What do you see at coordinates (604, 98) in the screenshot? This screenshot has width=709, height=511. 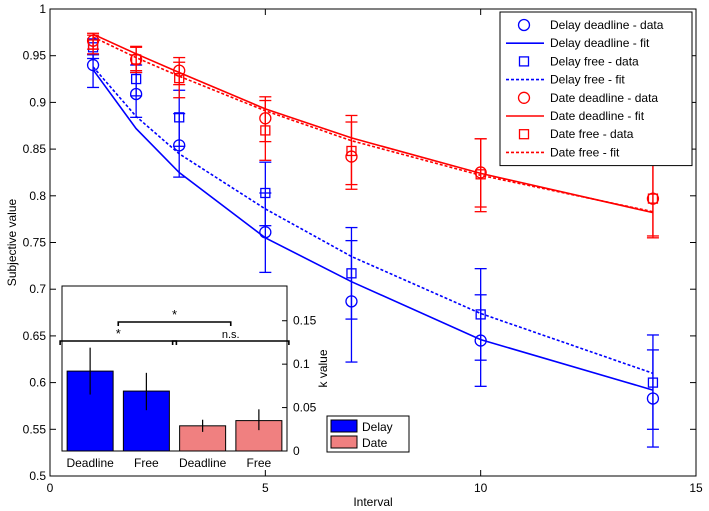 I see `legend-label: Date deadline - data` at bounding box center [604, 98].